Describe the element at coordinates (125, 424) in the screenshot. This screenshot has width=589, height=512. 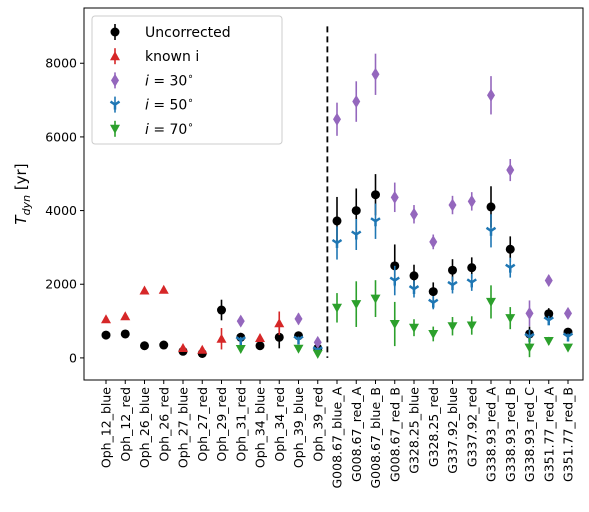
I see `x-tick-label: Oph_12_red` at that location.